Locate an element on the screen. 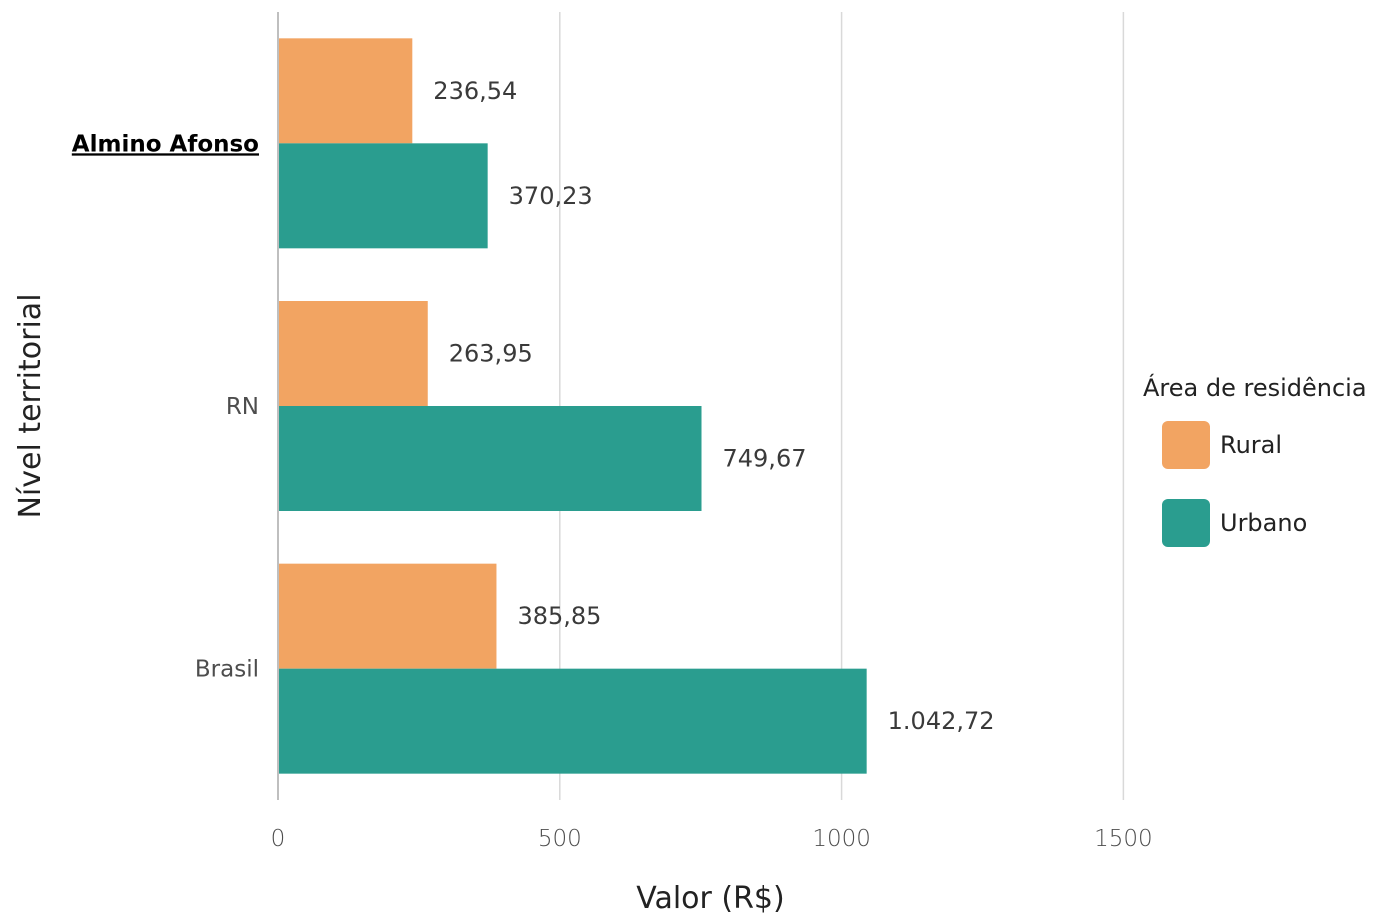  legend: Área de residência Rural Urbano is located at coordinates (1255, 460).